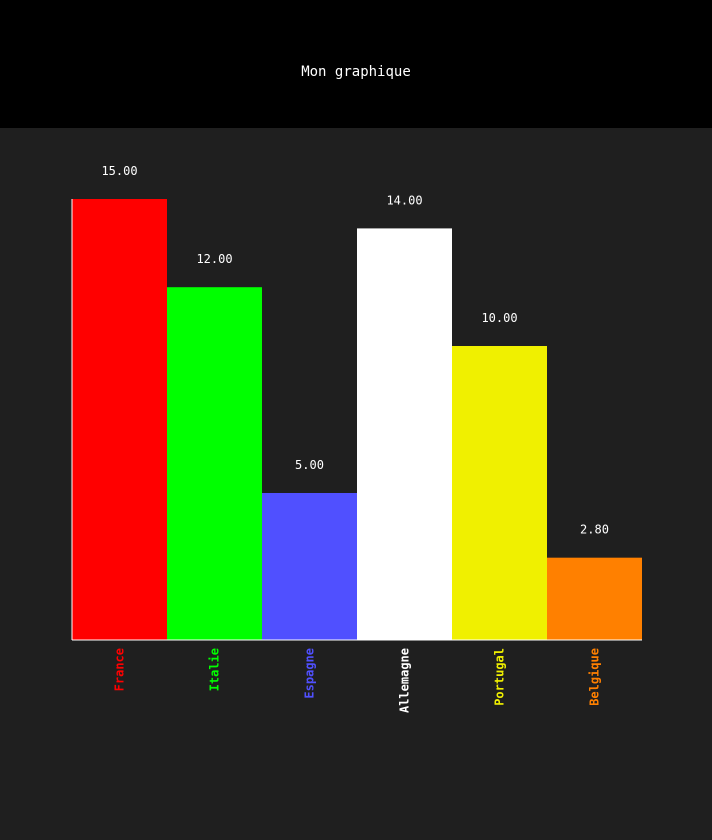 This screenshot has height=840, width=712. I want to click on bar-italie, so click(214, 463).